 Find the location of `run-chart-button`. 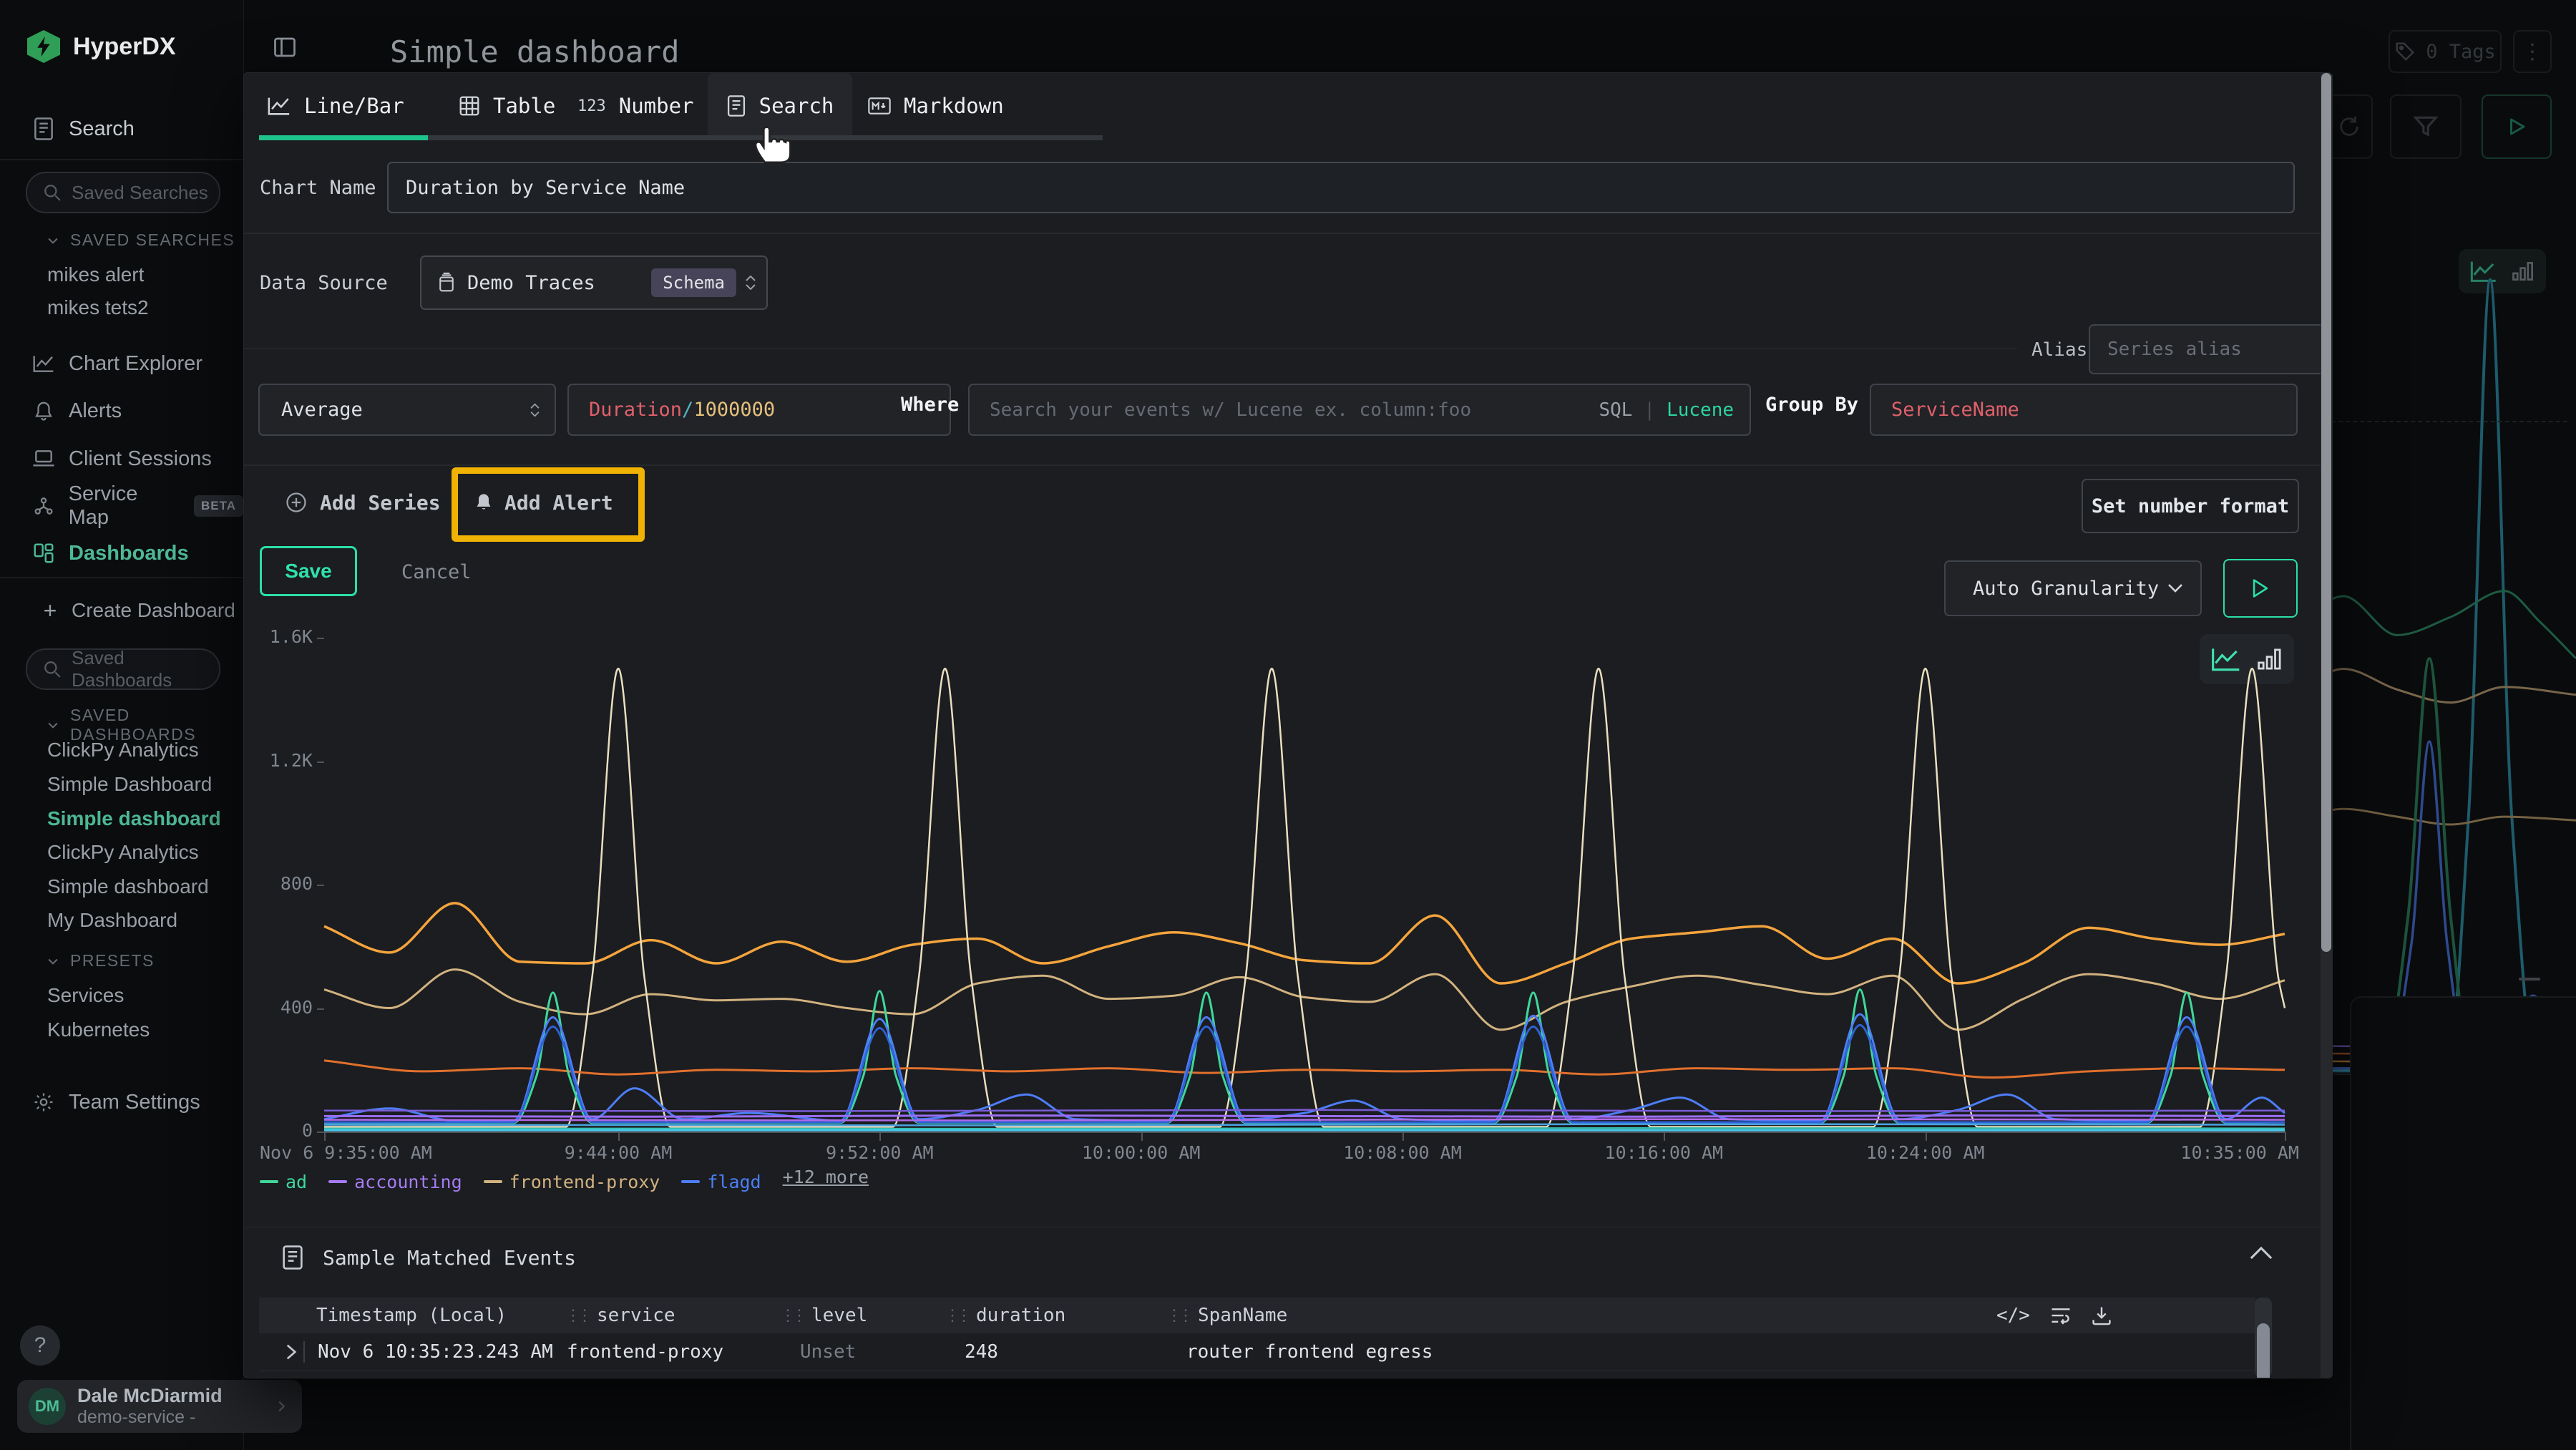

run-chart-button is located at coordinates (2260, 588).